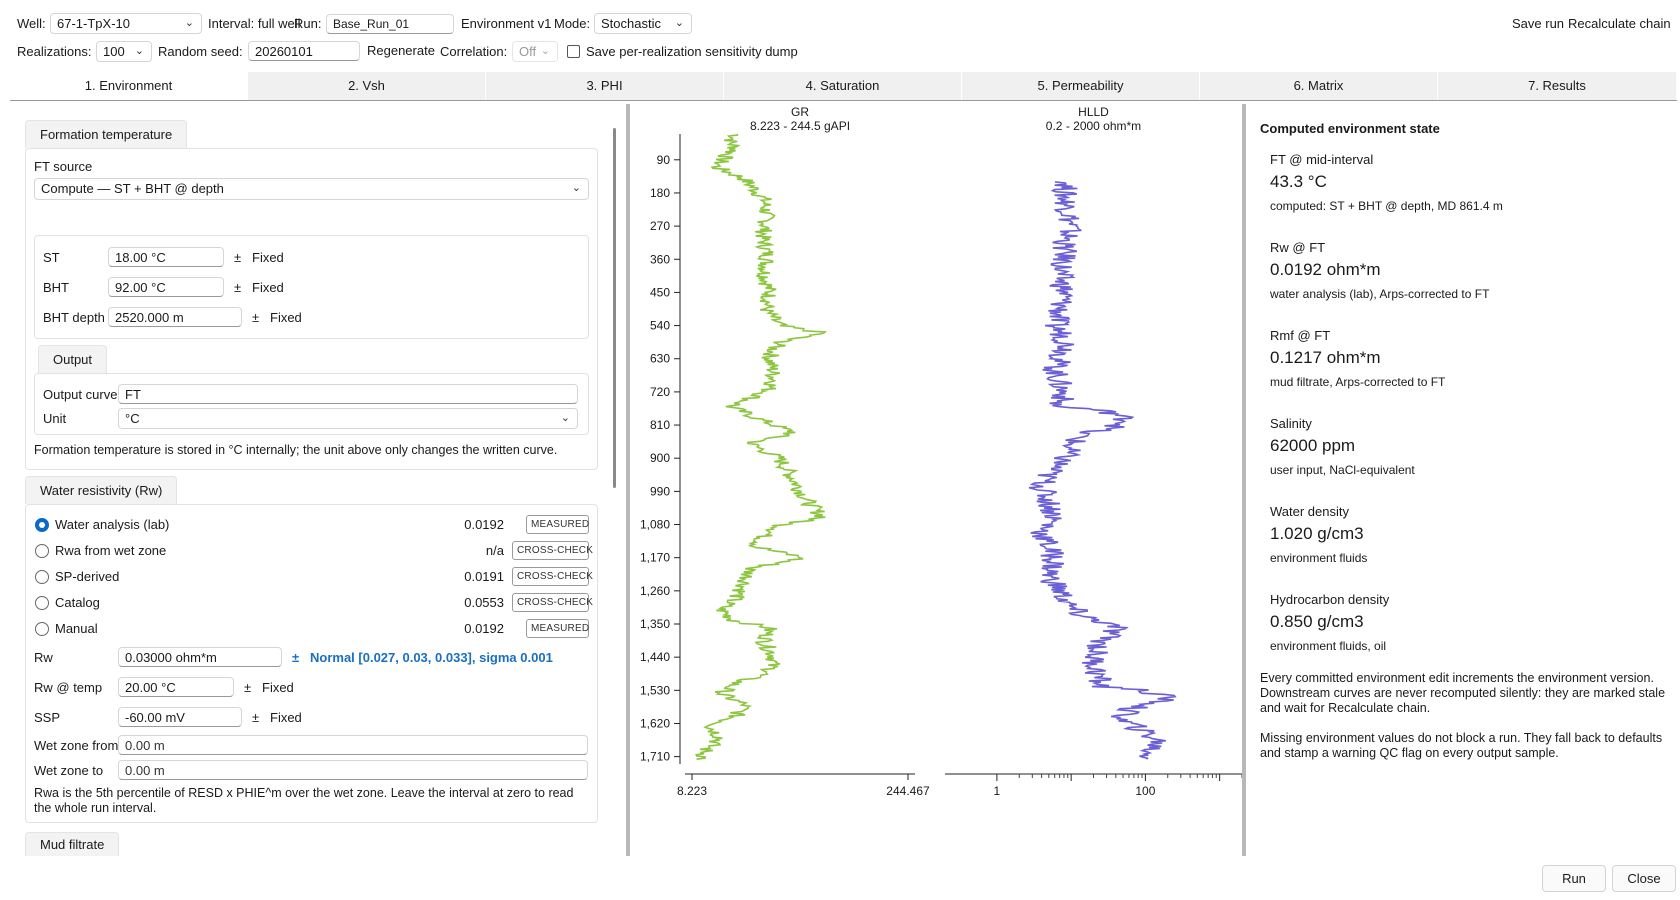  Describe the element at coordinates (573, 51) in the screenshot. I see `sensitivity-dump-checkbox` at that location.